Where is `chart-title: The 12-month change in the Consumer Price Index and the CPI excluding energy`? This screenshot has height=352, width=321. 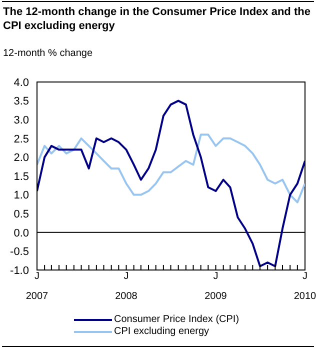
chart-title: The 12-month change in the Consumer Price Index and the CPI excluding energy is located at coordinates (157, 19).